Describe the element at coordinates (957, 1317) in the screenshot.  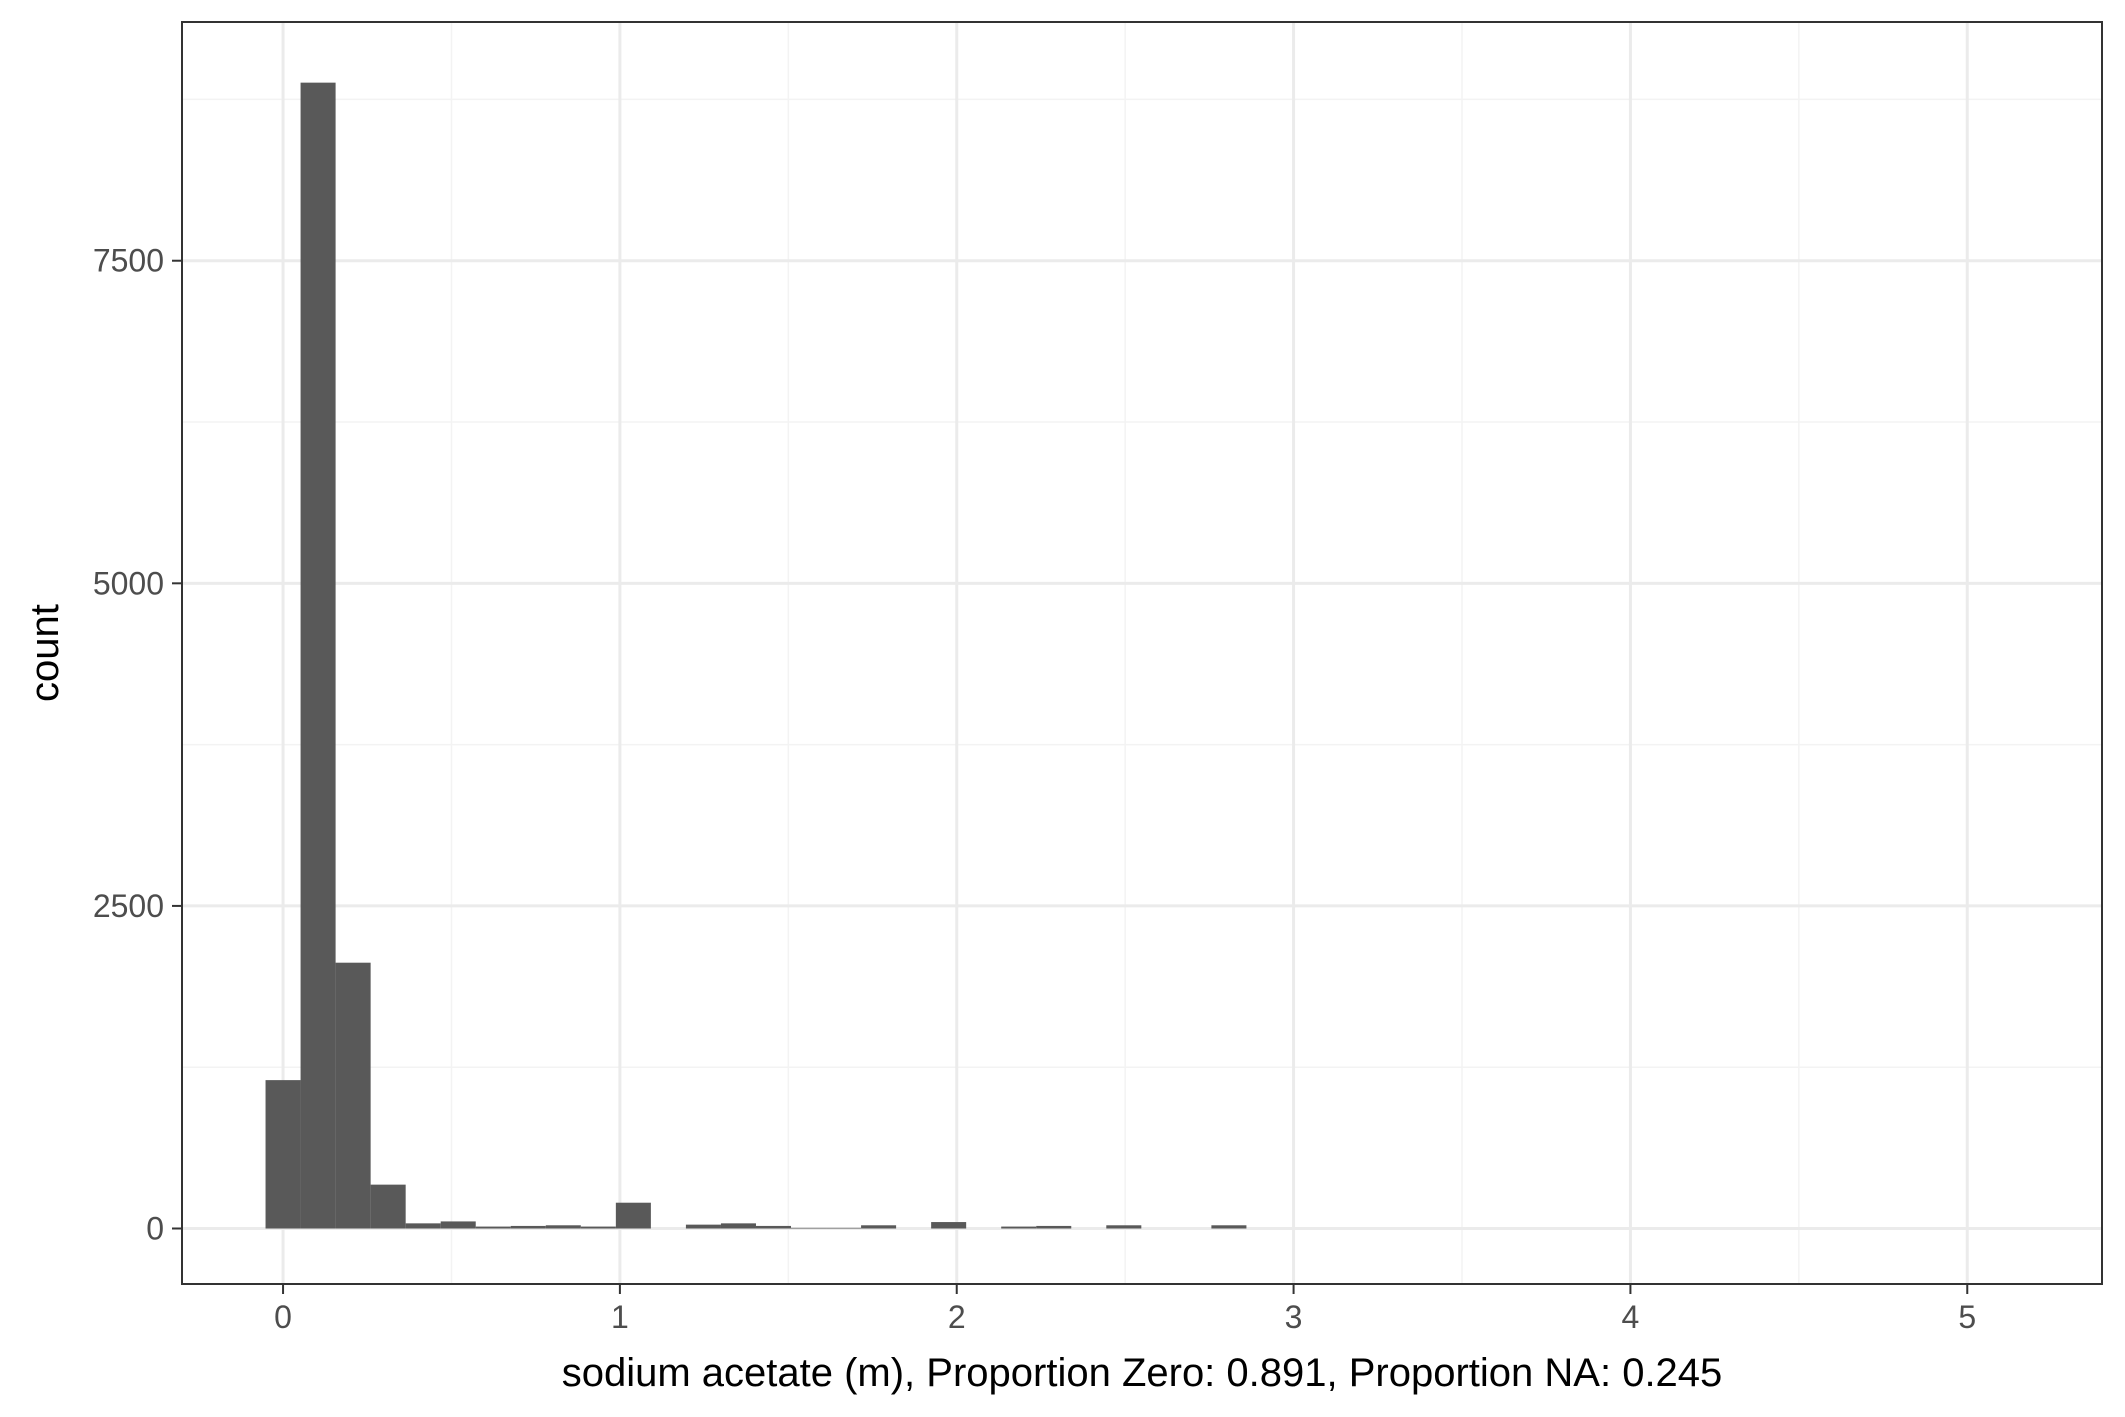
I see `x-tick-label: 2` at that location.